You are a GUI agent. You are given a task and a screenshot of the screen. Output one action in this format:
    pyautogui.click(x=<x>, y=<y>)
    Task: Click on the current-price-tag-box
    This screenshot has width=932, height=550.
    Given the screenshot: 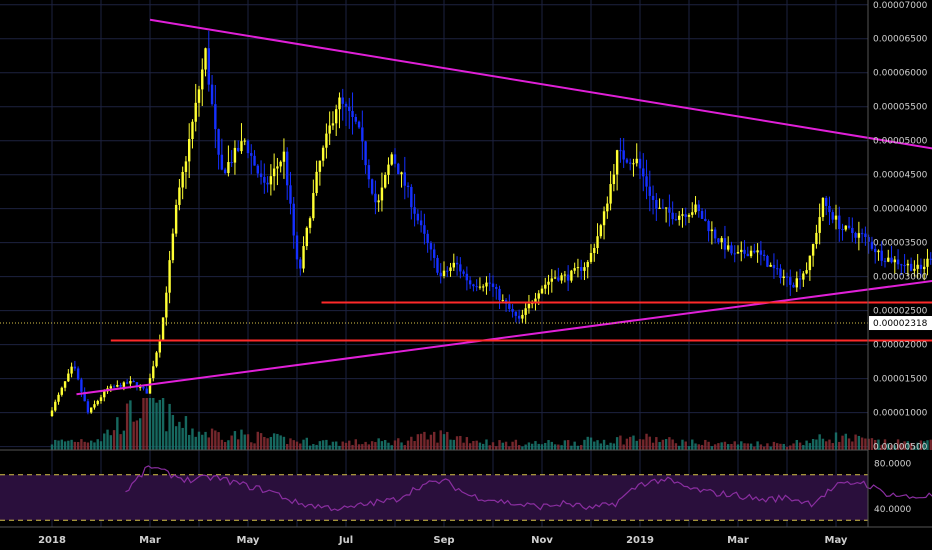 What is the action you would take?
    pyautogui.click(x=900, y=323)
    